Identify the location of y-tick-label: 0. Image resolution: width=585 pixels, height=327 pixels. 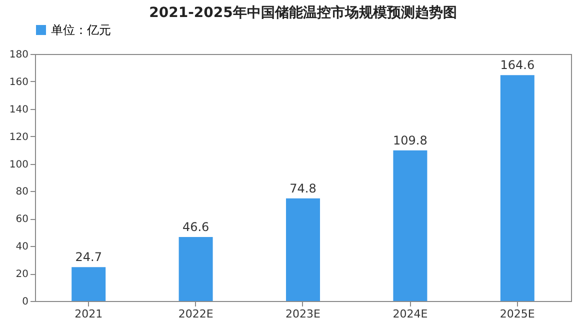
(25, 302).